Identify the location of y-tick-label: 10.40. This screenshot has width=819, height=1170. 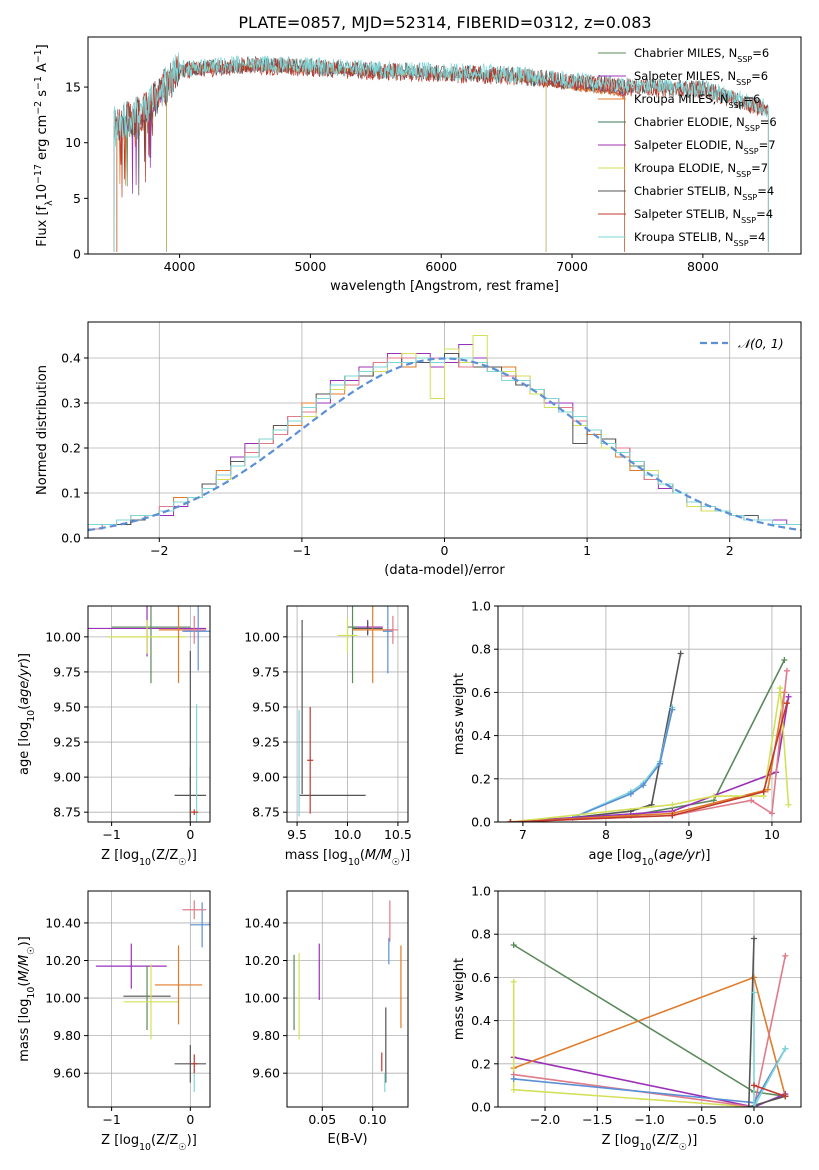
(63, 922).